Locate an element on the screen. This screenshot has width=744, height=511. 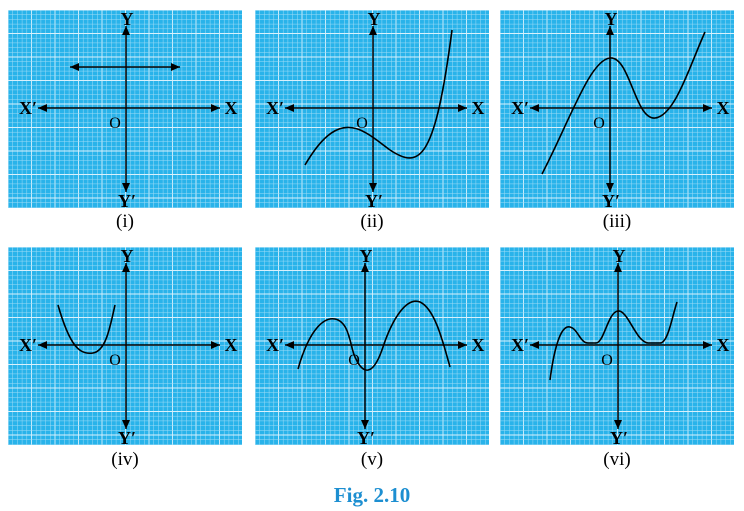
panel-vi: X X′ Y Y′ O is located at coordinates (617, 346).